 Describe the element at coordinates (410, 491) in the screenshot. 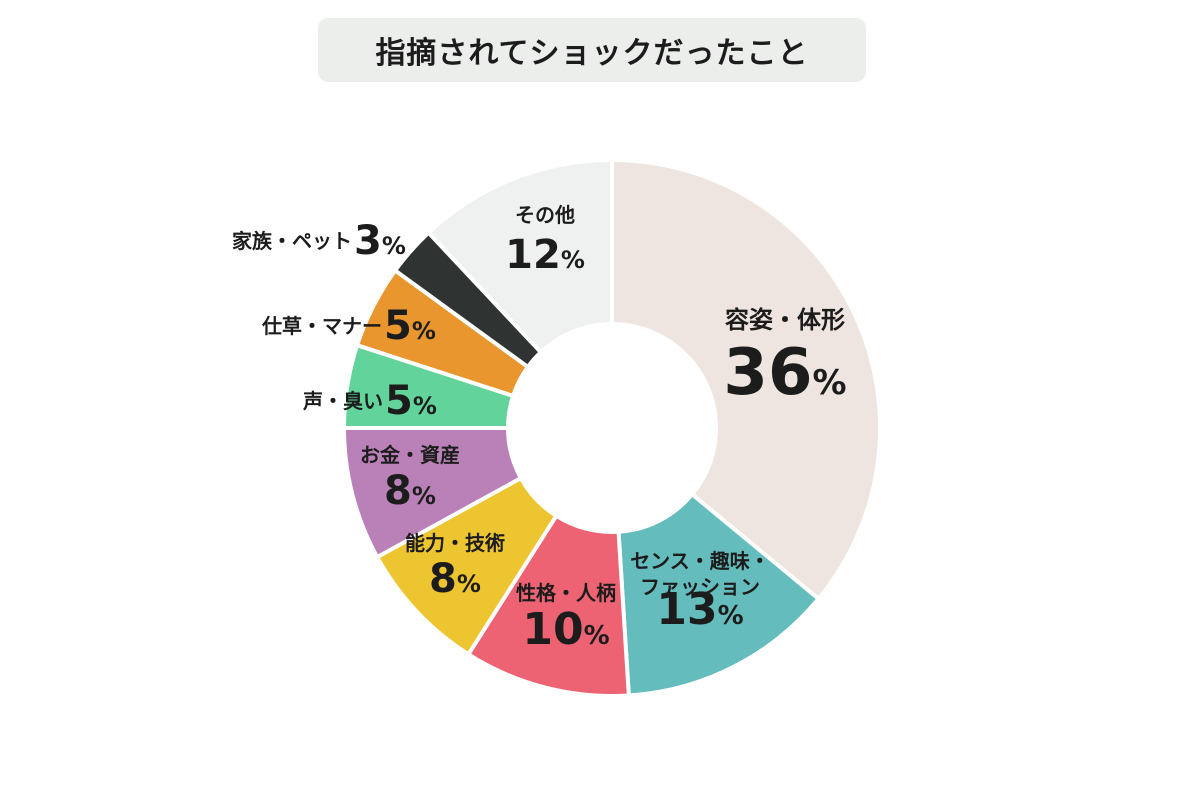

I see `slice-value-5: 8%` at that location.